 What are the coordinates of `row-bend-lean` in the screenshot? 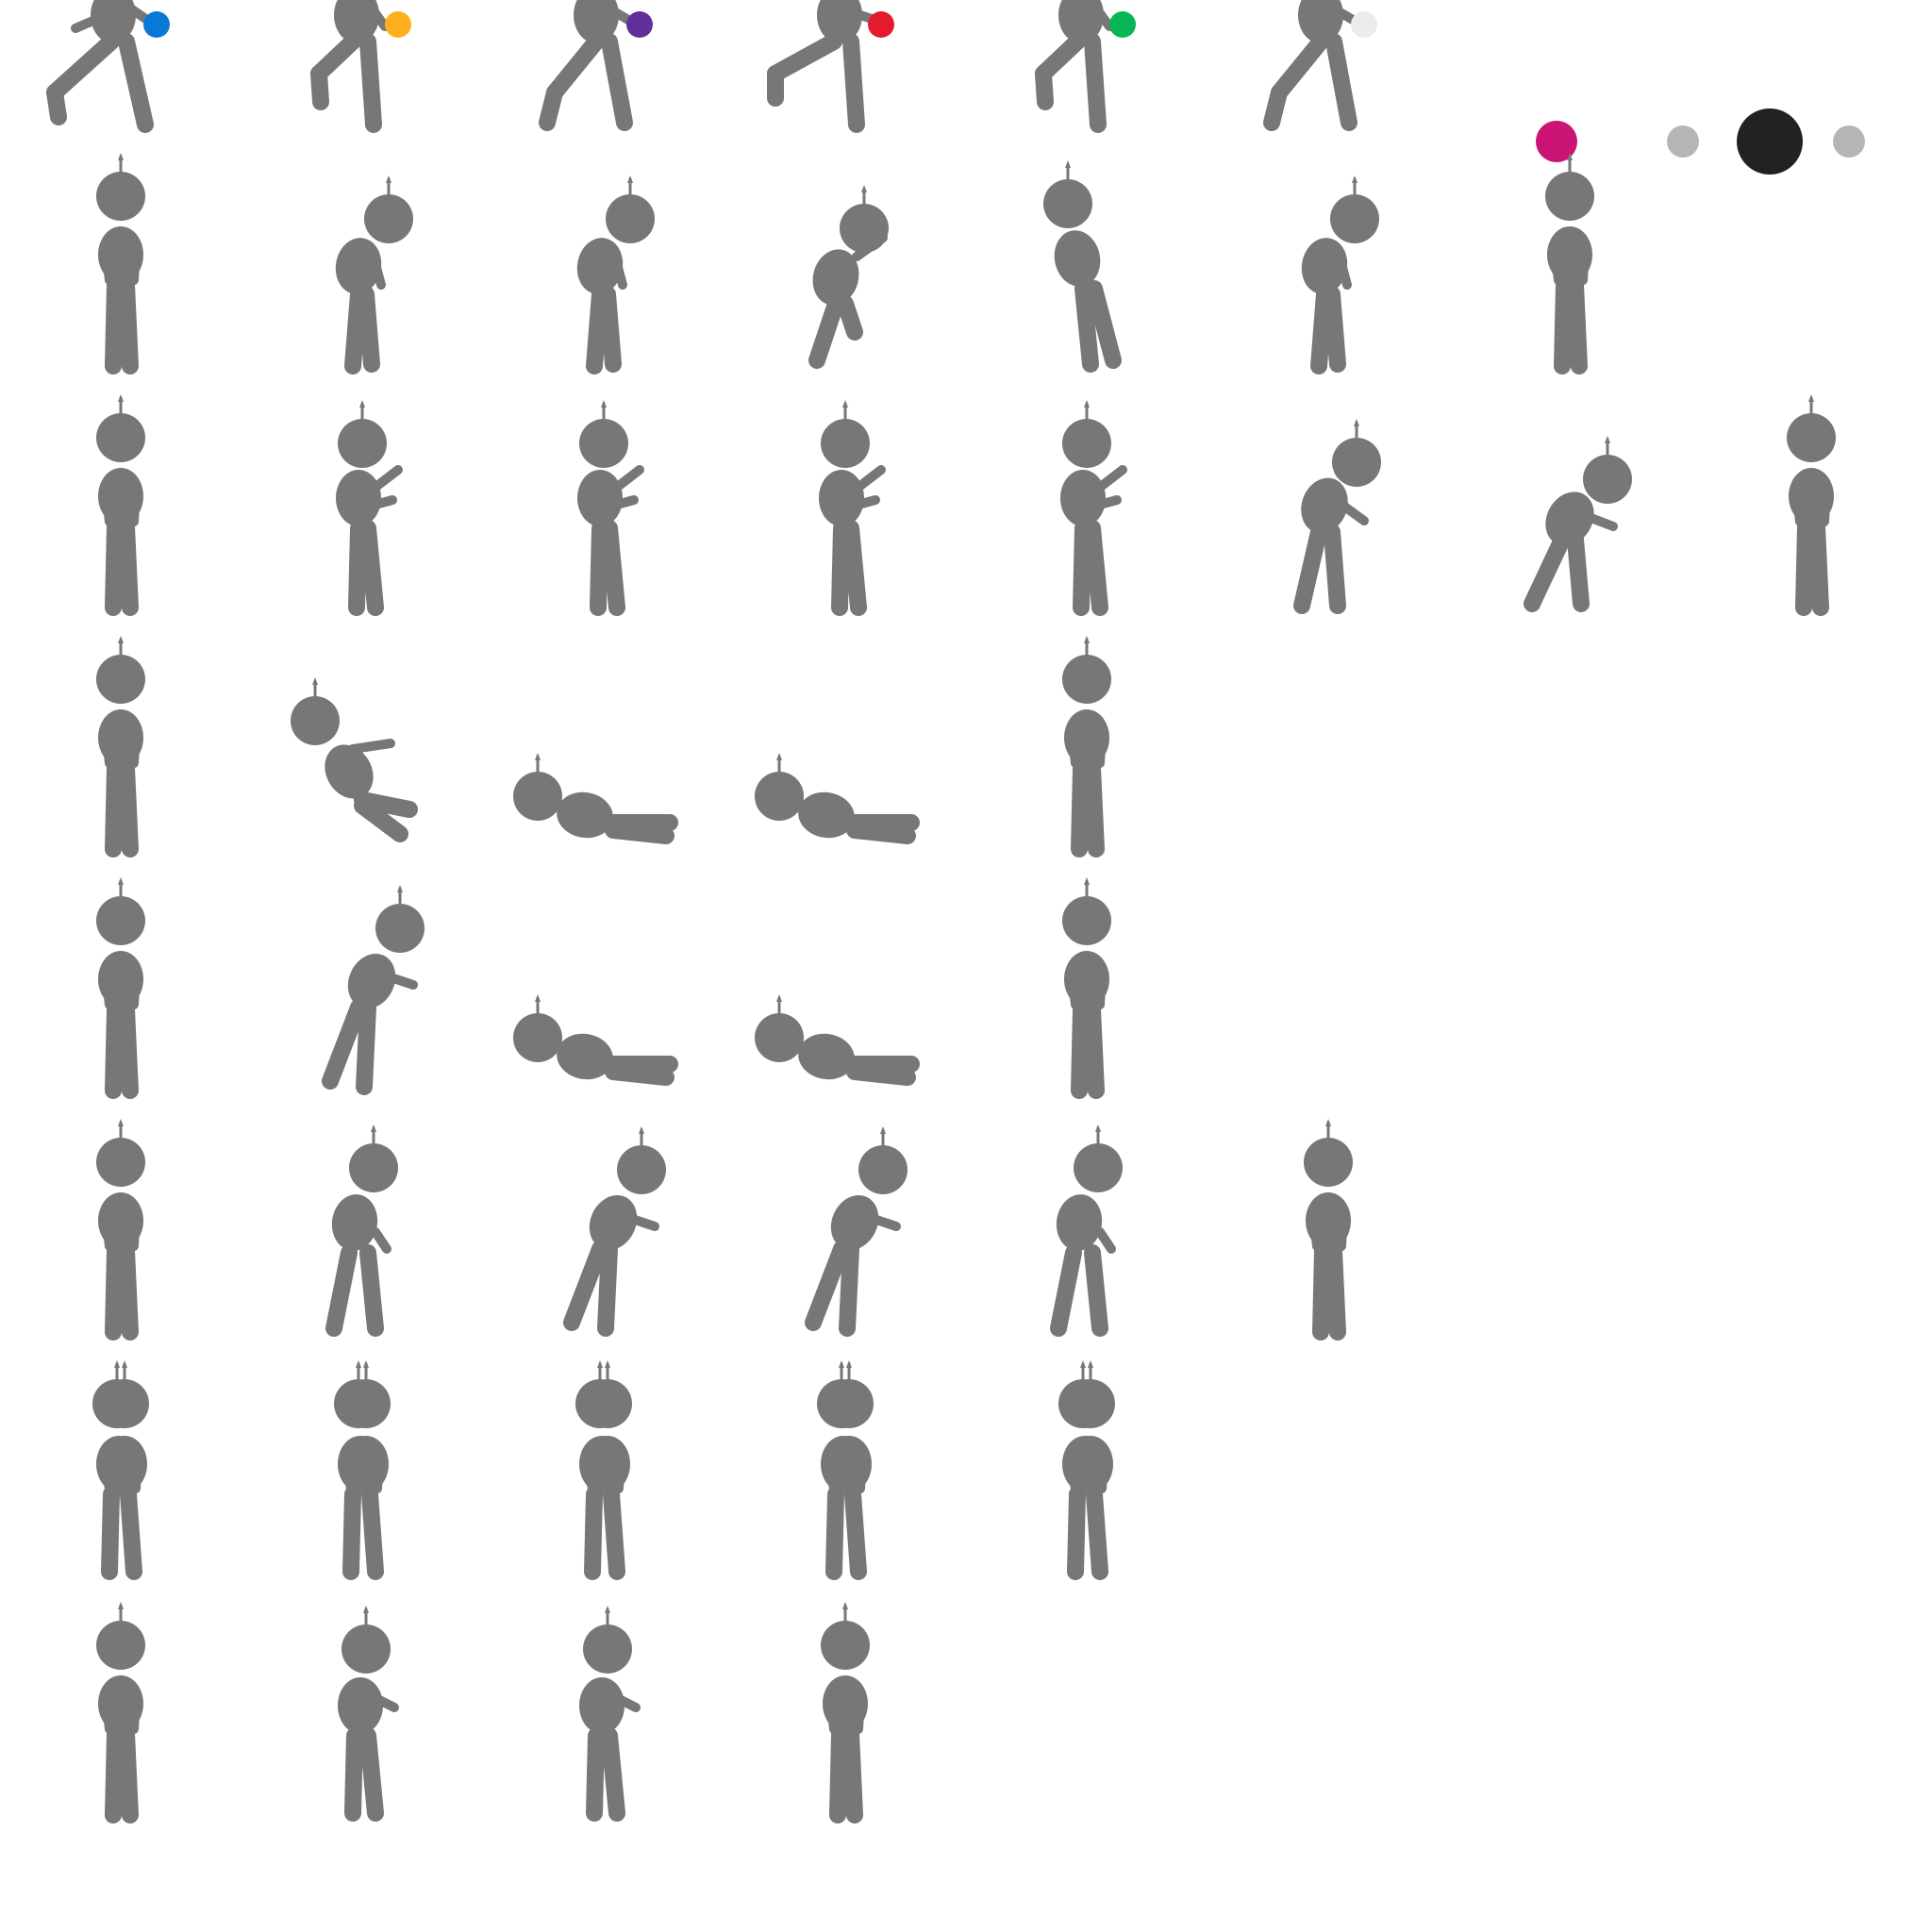 It's located at (845, 264).